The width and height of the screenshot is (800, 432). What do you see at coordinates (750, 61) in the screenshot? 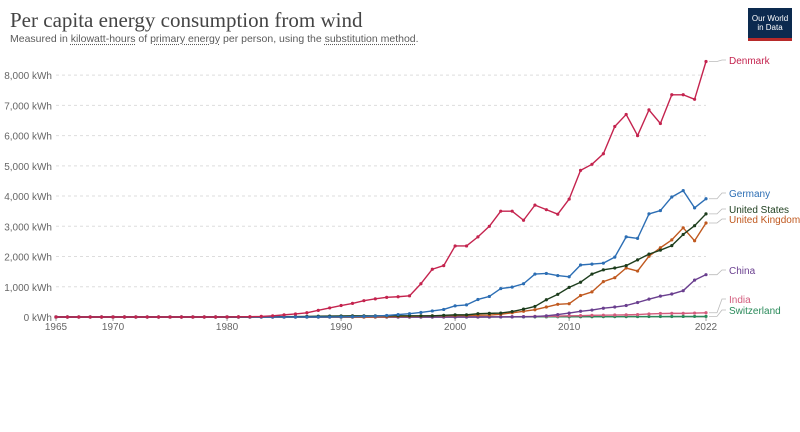
I see `legend-label: Denmark` at bounding box center [750, 61].